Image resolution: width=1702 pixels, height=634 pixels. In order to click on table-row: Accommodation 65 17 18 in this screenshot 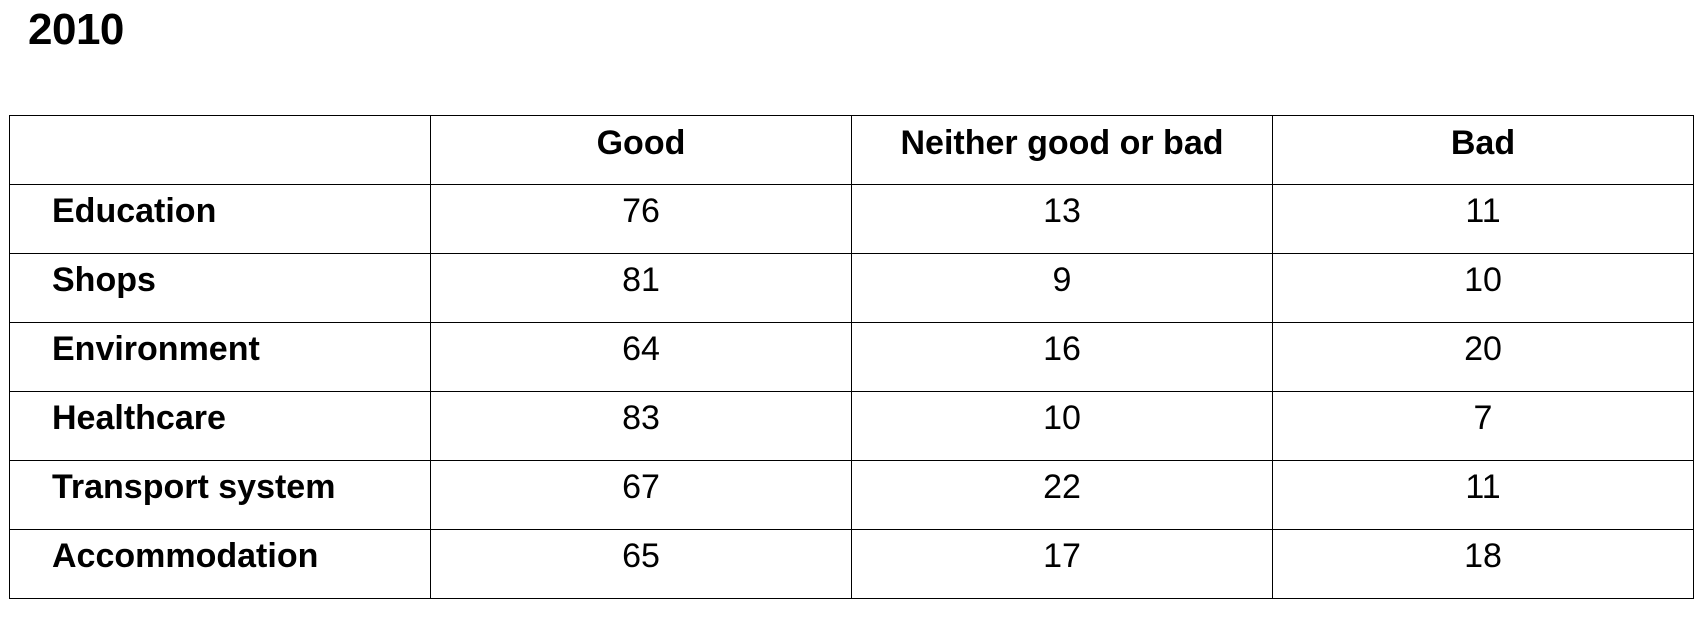, I will do `click(851, 564)`.